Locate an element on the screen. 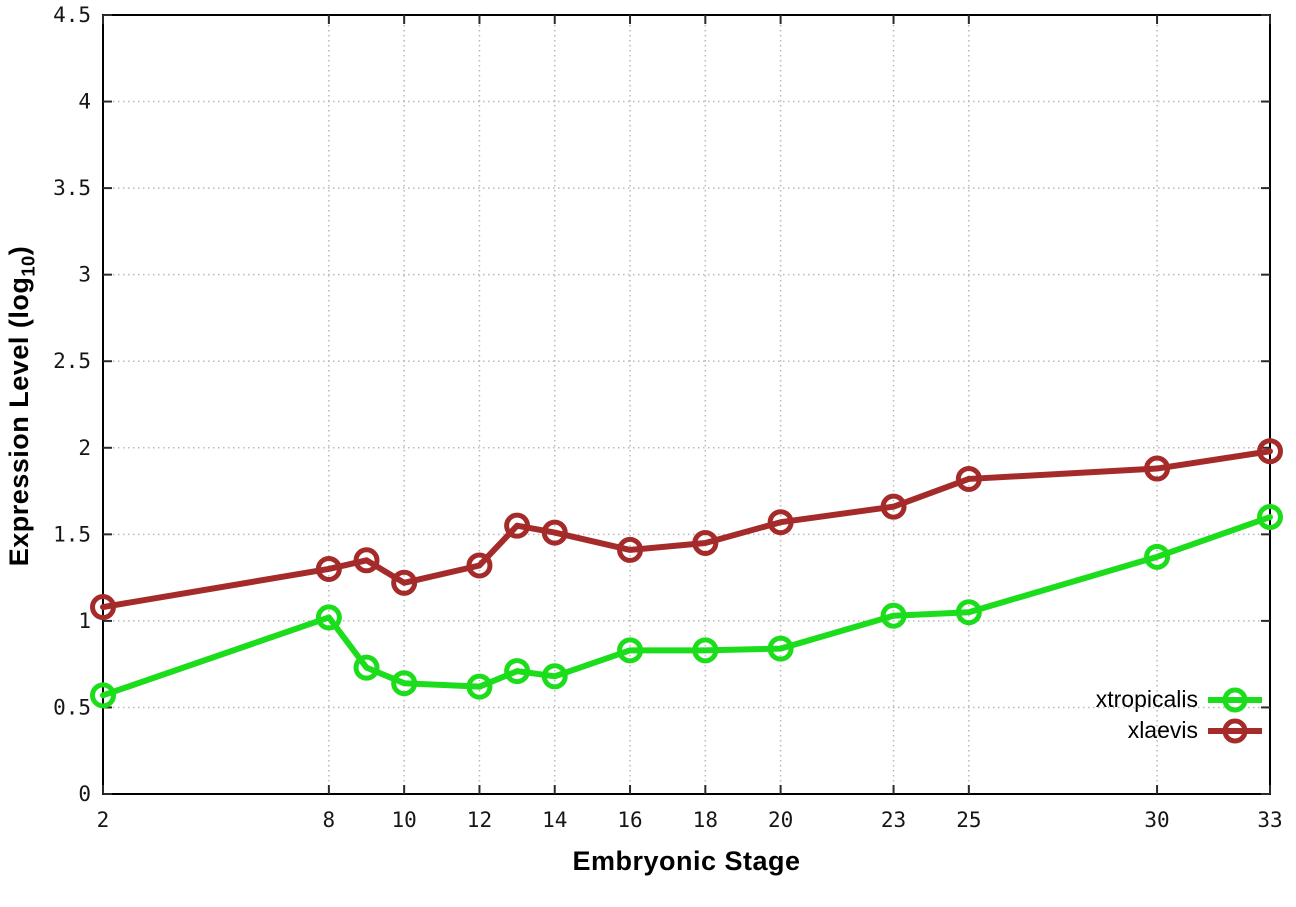 This screenshot has height=907, width=1296. y-tick-label: 3.5 is located at coordinates (72, 188).